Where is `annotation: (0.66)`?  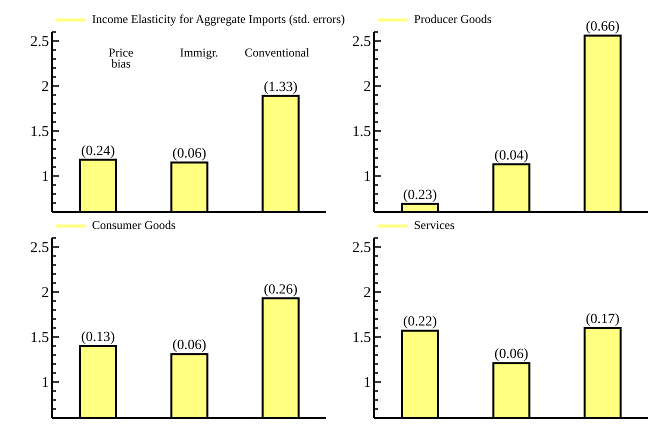 annotation: (0.66) is located at coordinates (603, 27).